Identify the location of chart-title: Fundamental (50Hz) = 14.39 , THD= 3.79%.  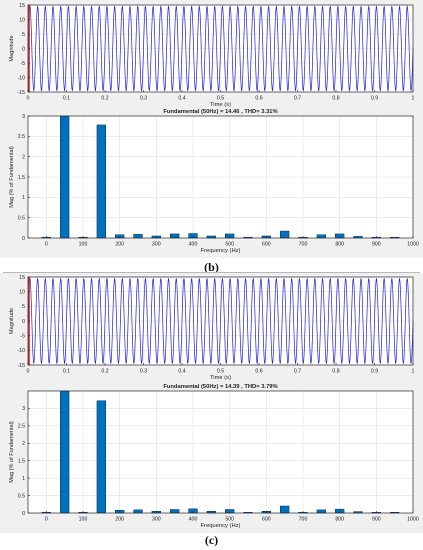
(220, 387).